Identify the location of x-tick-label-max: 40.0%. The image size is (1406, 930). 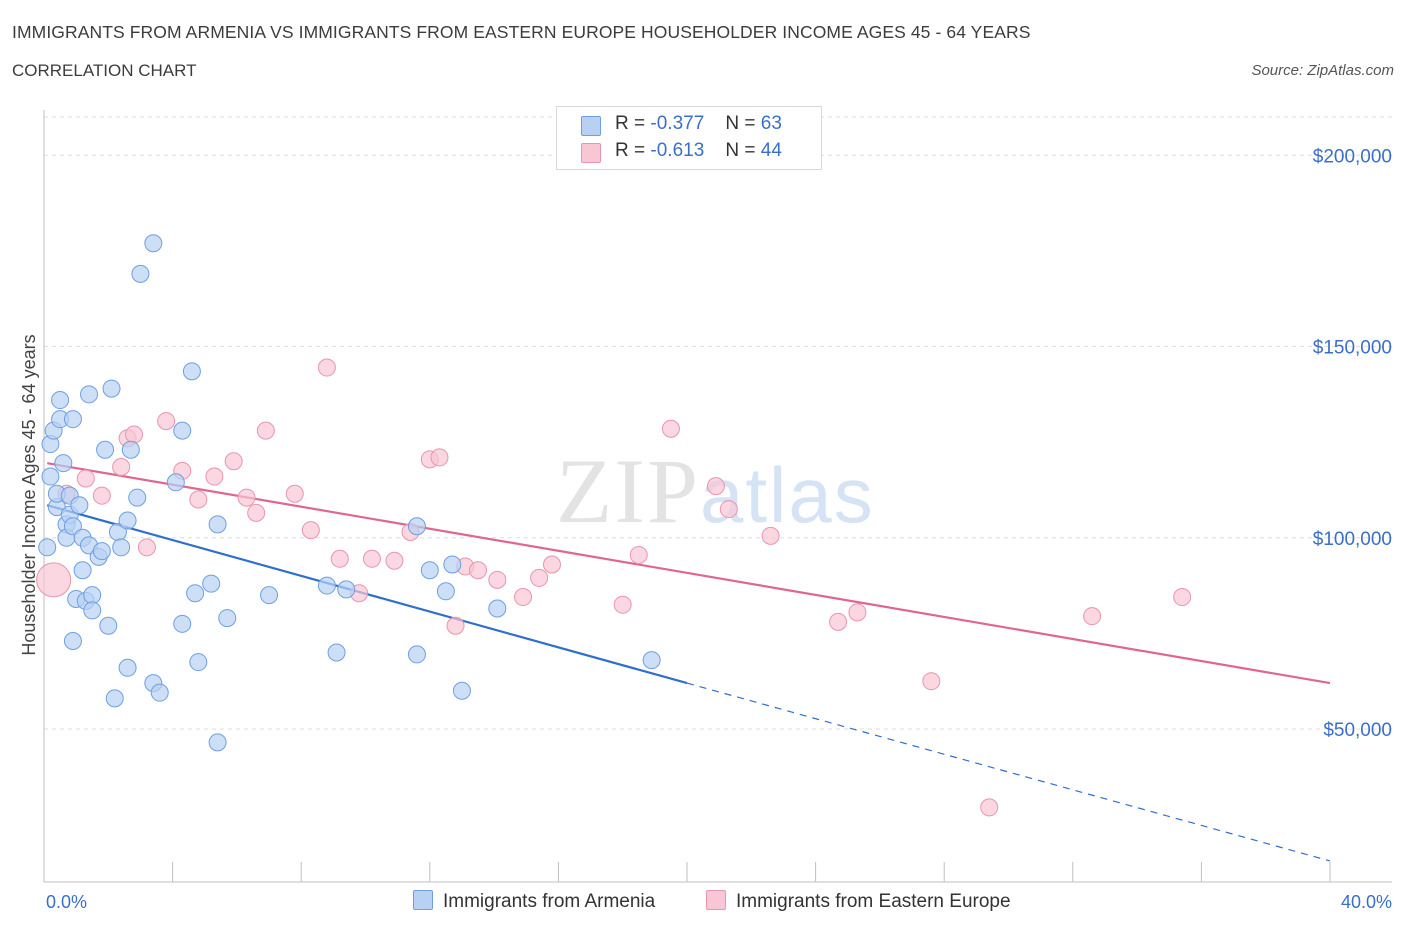
(1366, 902).